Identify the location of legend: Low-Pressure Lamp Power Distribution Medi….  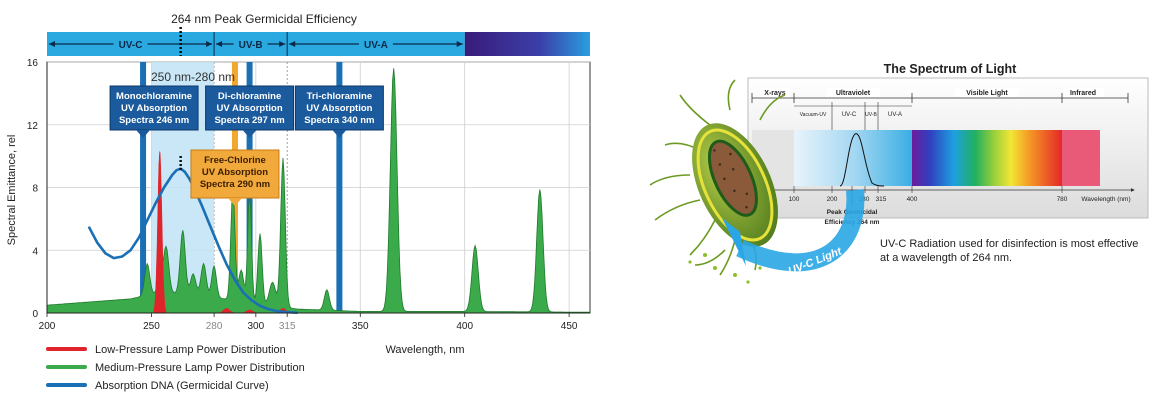
(175, 368).